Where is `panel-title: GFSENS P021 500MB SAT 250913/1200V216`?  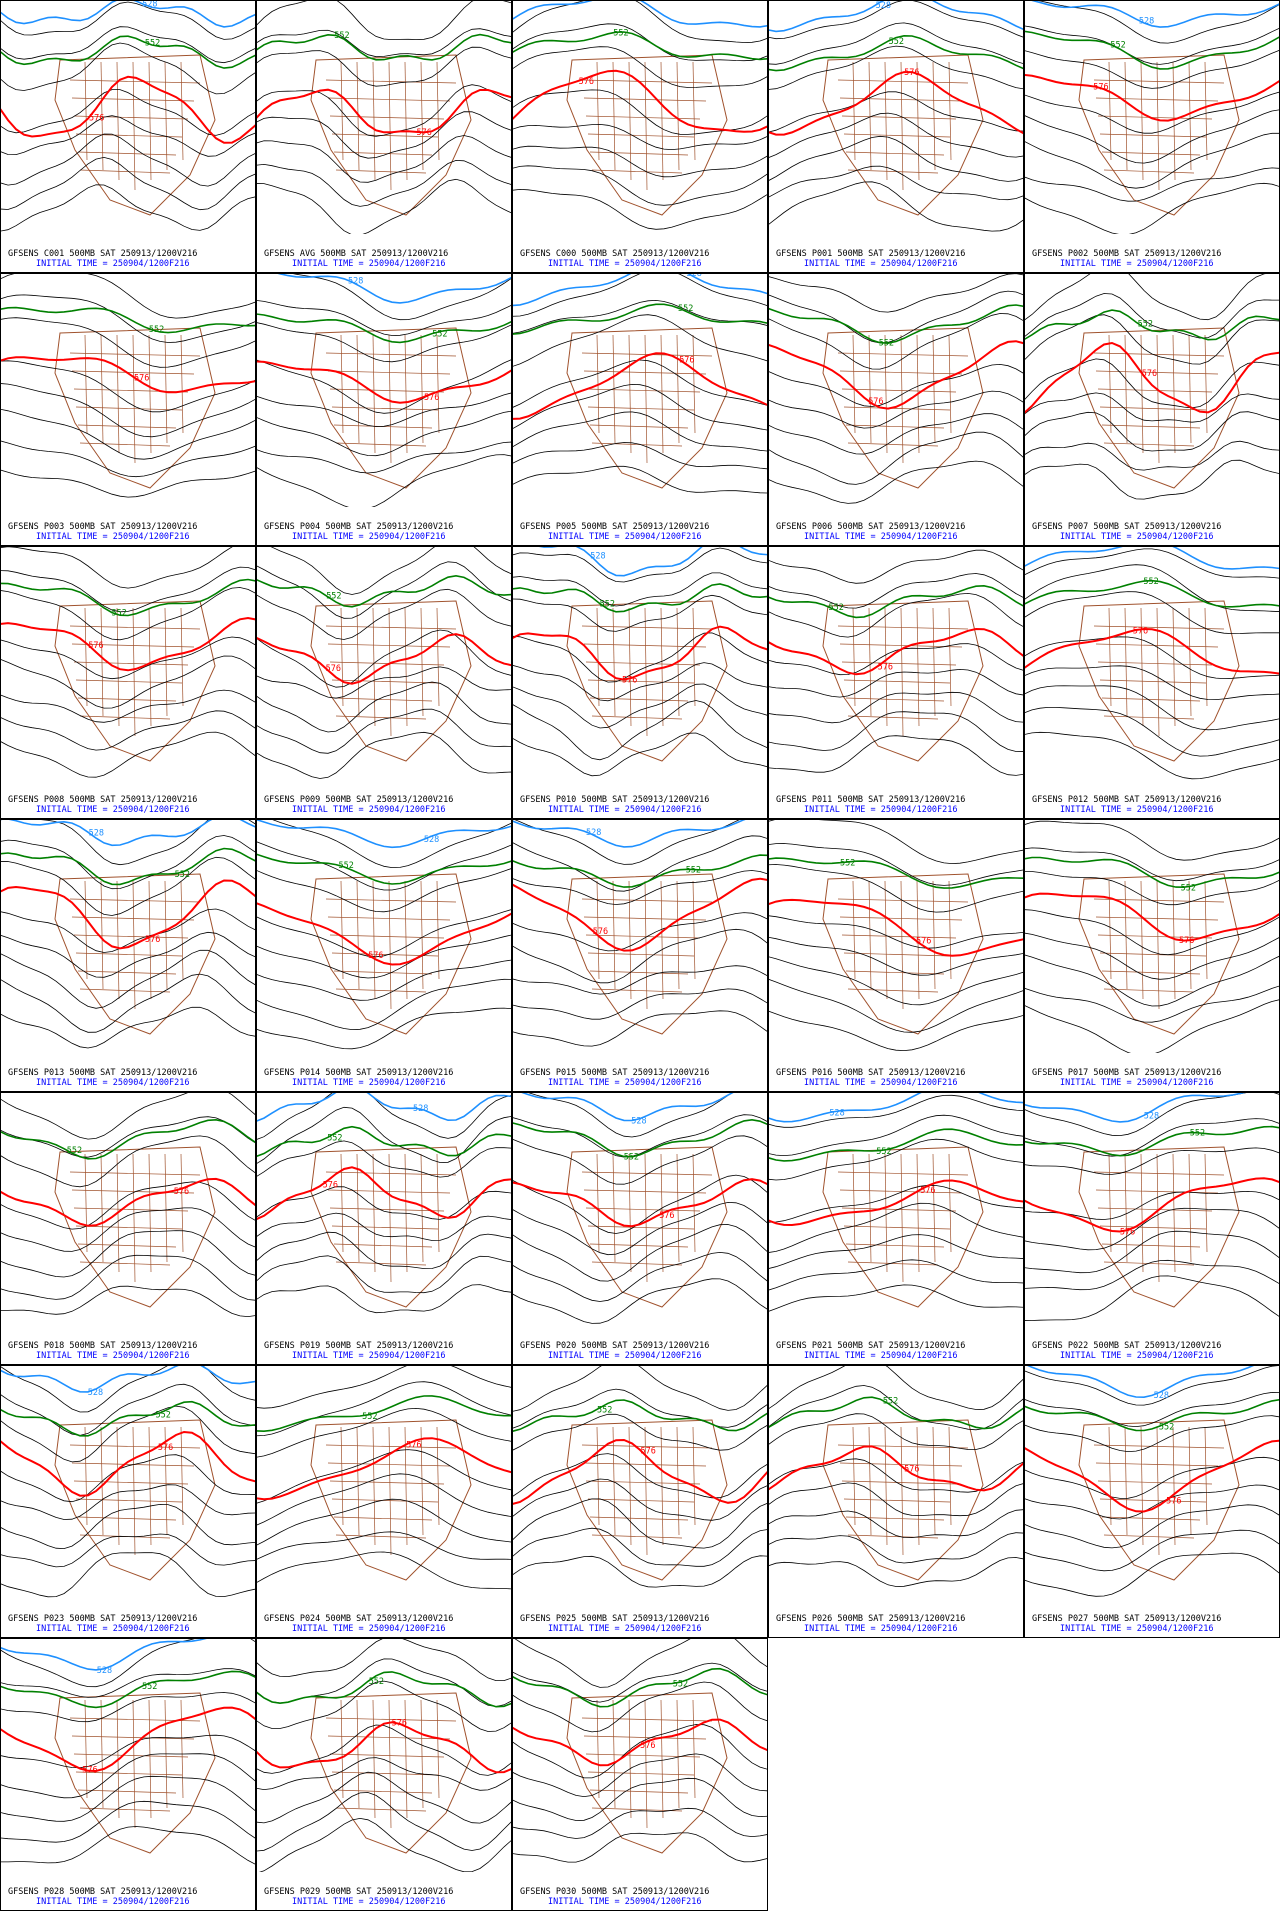
panel-title: GFSENS P021 500MB SAT 250913/1200V216 is located at coordinates (870, 1346).